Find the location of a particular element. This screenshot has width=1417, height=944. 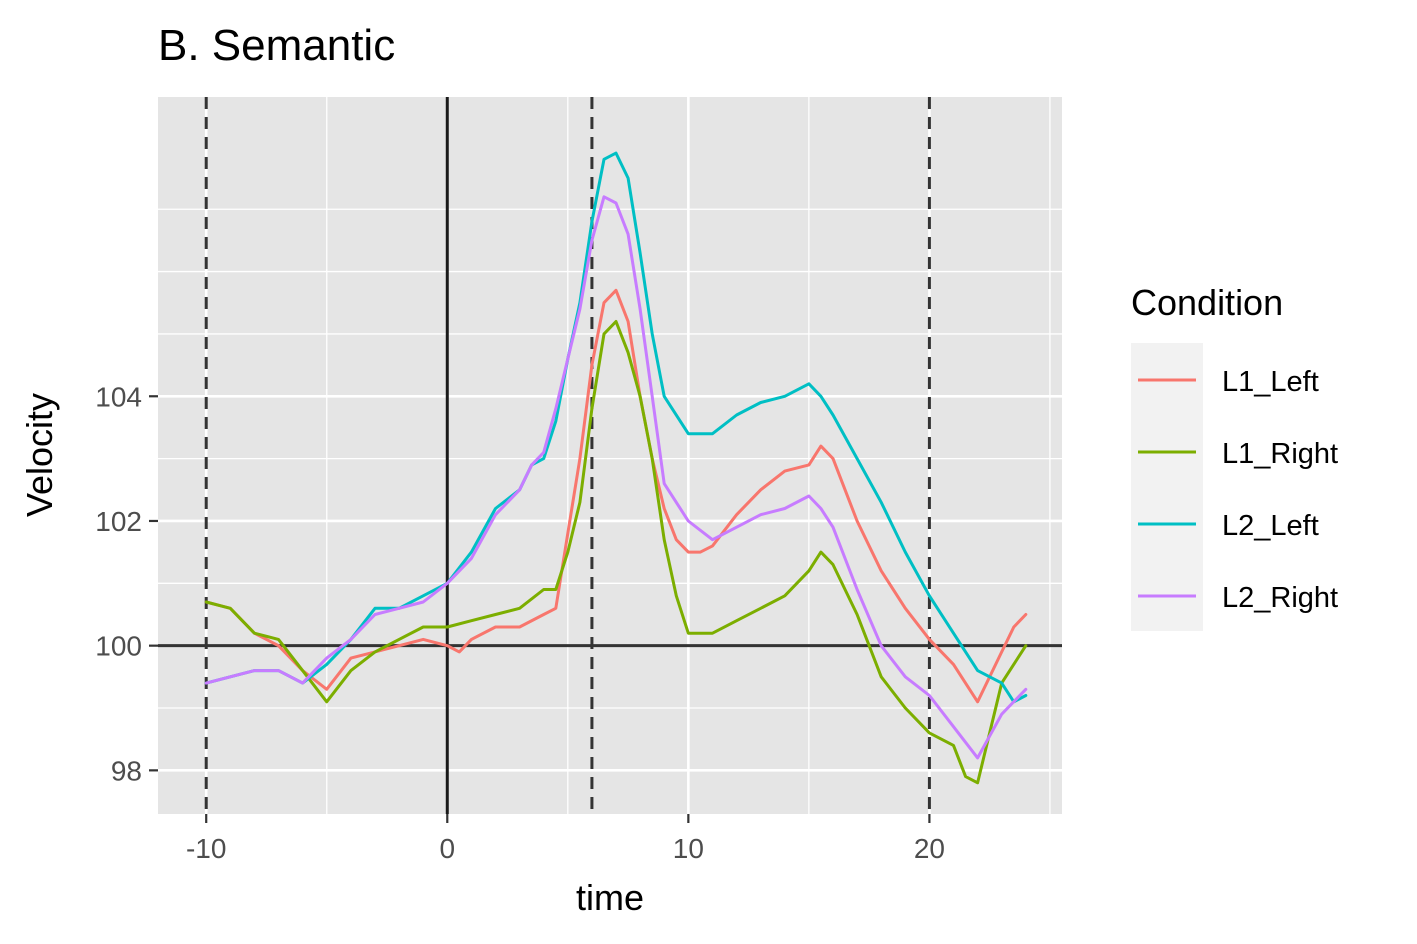

legend: Condition L1_Left L1_Right L2_Left L2_Right is located at coordinates (1234, 456).